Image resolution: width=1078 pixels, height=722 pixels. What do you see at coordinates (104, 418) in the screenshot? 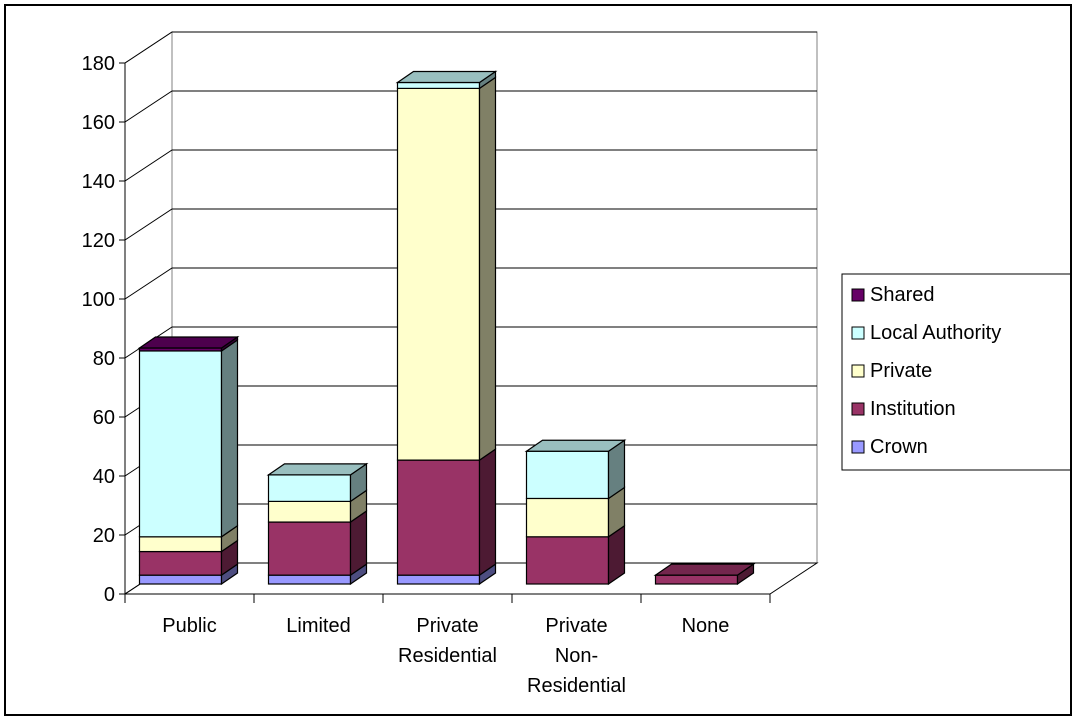
I see `y-tick-label: 60` at bounding box center [104, 418].